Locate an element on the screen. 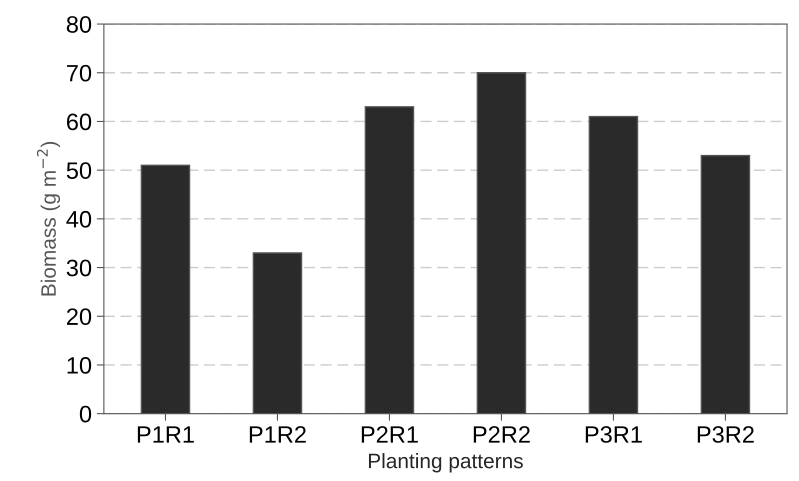 This screenshot has width=799, height=481. y-tick-label: 60 is located at coordinates (79, 122).